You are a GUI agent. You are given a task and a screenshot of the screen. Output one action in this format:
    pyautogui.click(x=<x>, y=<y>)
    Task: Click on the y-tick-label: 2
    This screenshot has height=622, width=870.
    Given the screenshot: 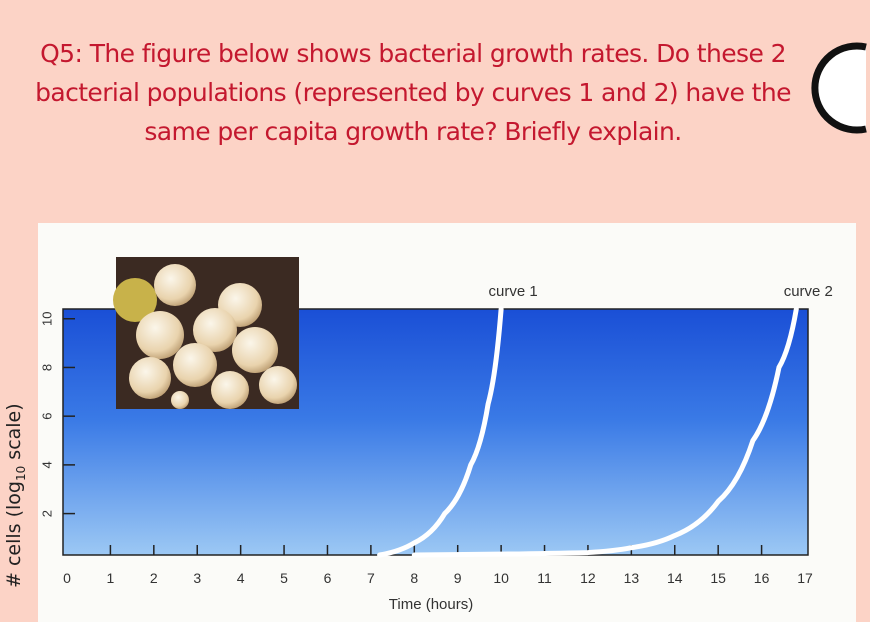 What is the action you would take?
    pyautogui.click(x=47, y=513)
    